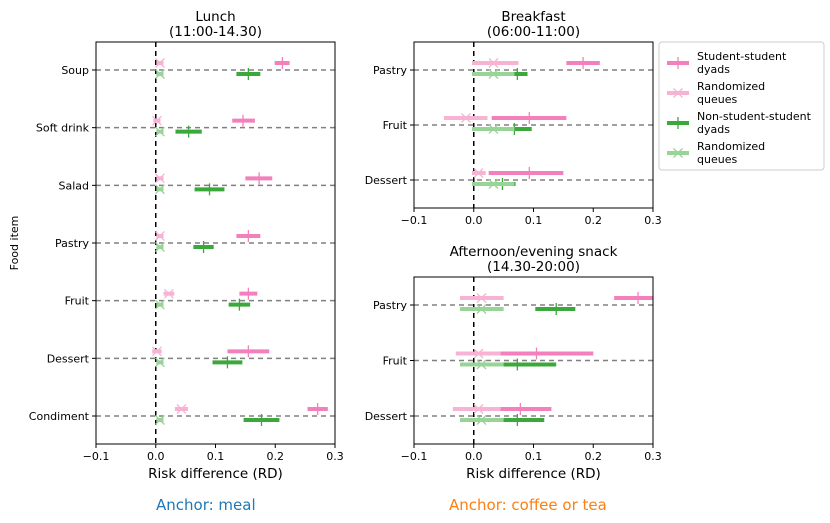  I want to click on legend-label: queues, so click(717, 159).